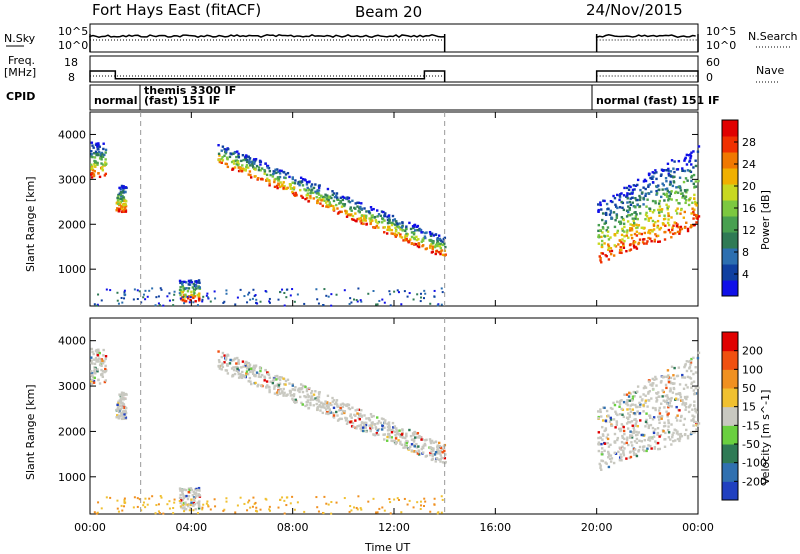  Describe the element at coordinates (495, 527) in the screenshot. I see `x-tick-label: 16:00` at that location.